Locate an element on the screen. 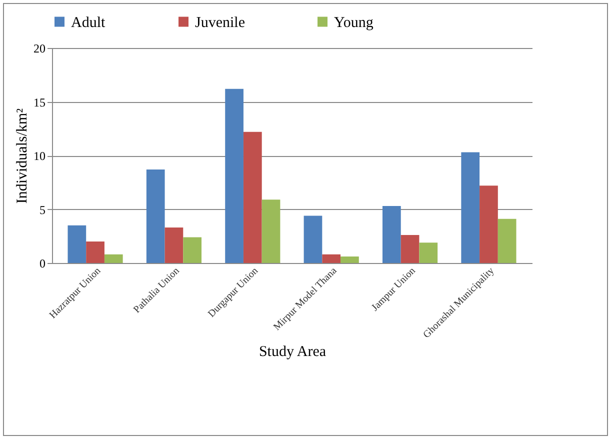  y-axis-title: Individuals/km² is located at coordinates (22, 156).